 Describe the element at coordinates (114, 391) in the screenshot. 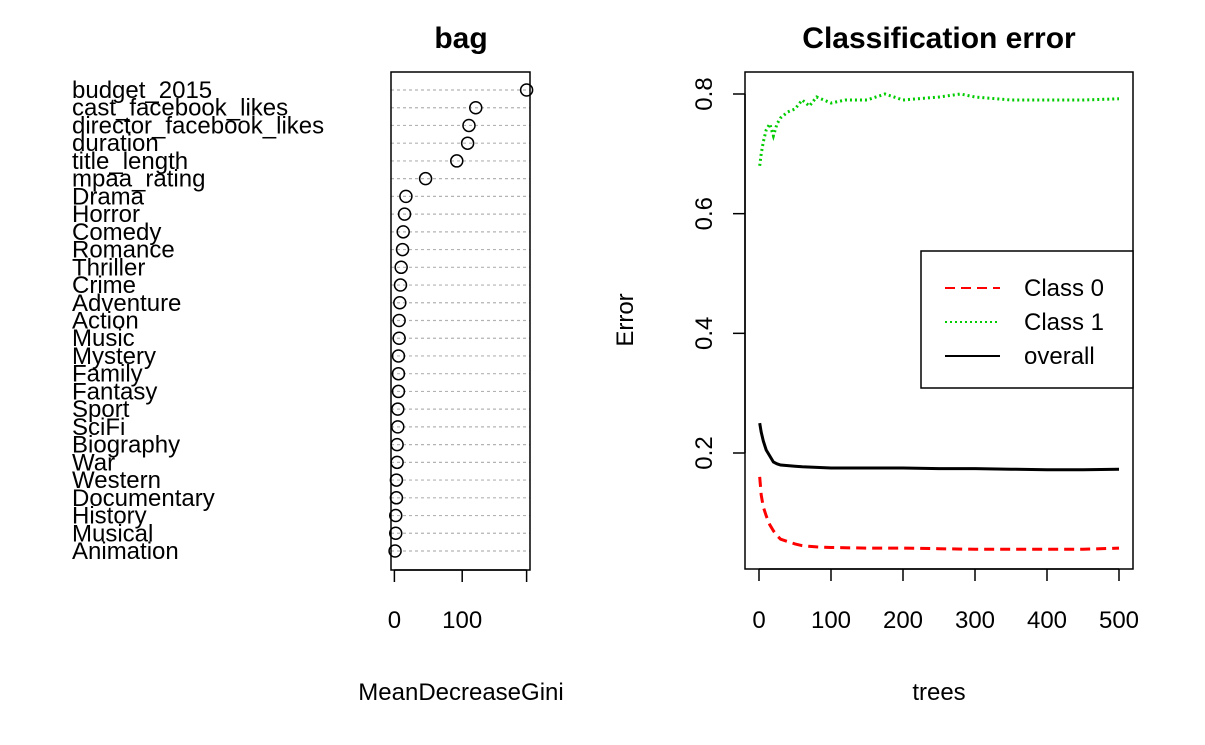

I see `category-label-fantasy: Fantasy` at that location.